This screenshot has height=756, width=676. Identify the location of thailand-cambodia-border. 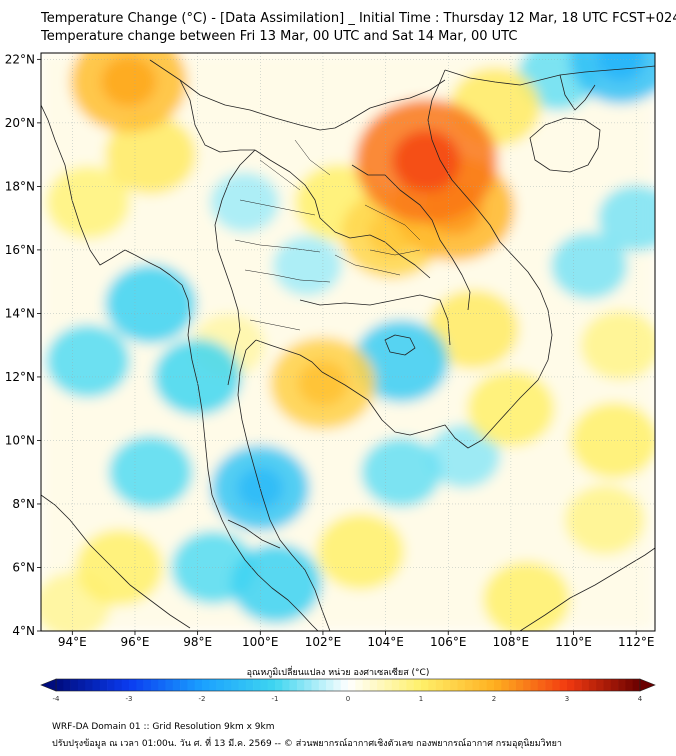
(375, 320).